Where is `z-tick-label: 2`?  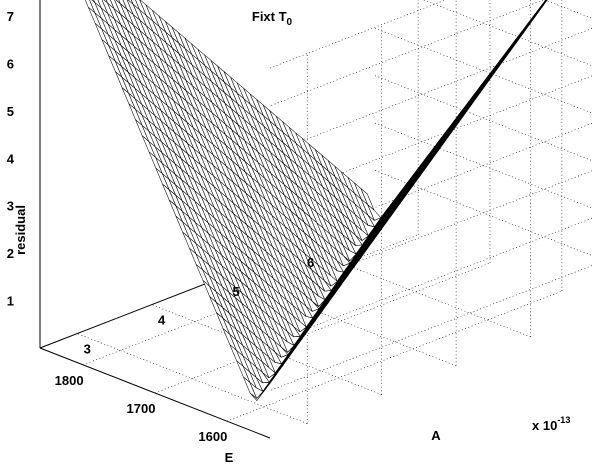
z-tick-label: 2 is located at coordinates (10, 253).